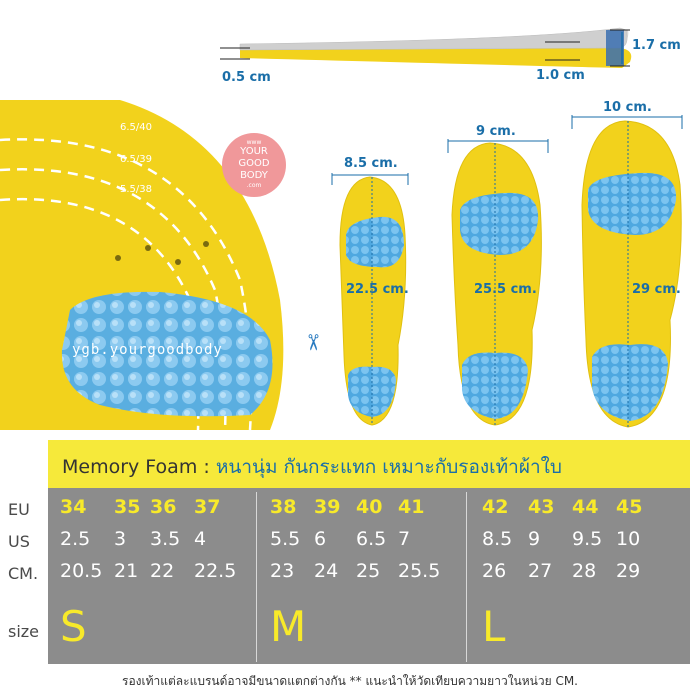 Image resolution: width=700 pixels, height=700 pixels. Describe the element at coordinates (411, 507) in the screenshot. I see `eu-cell: 41` at that location.